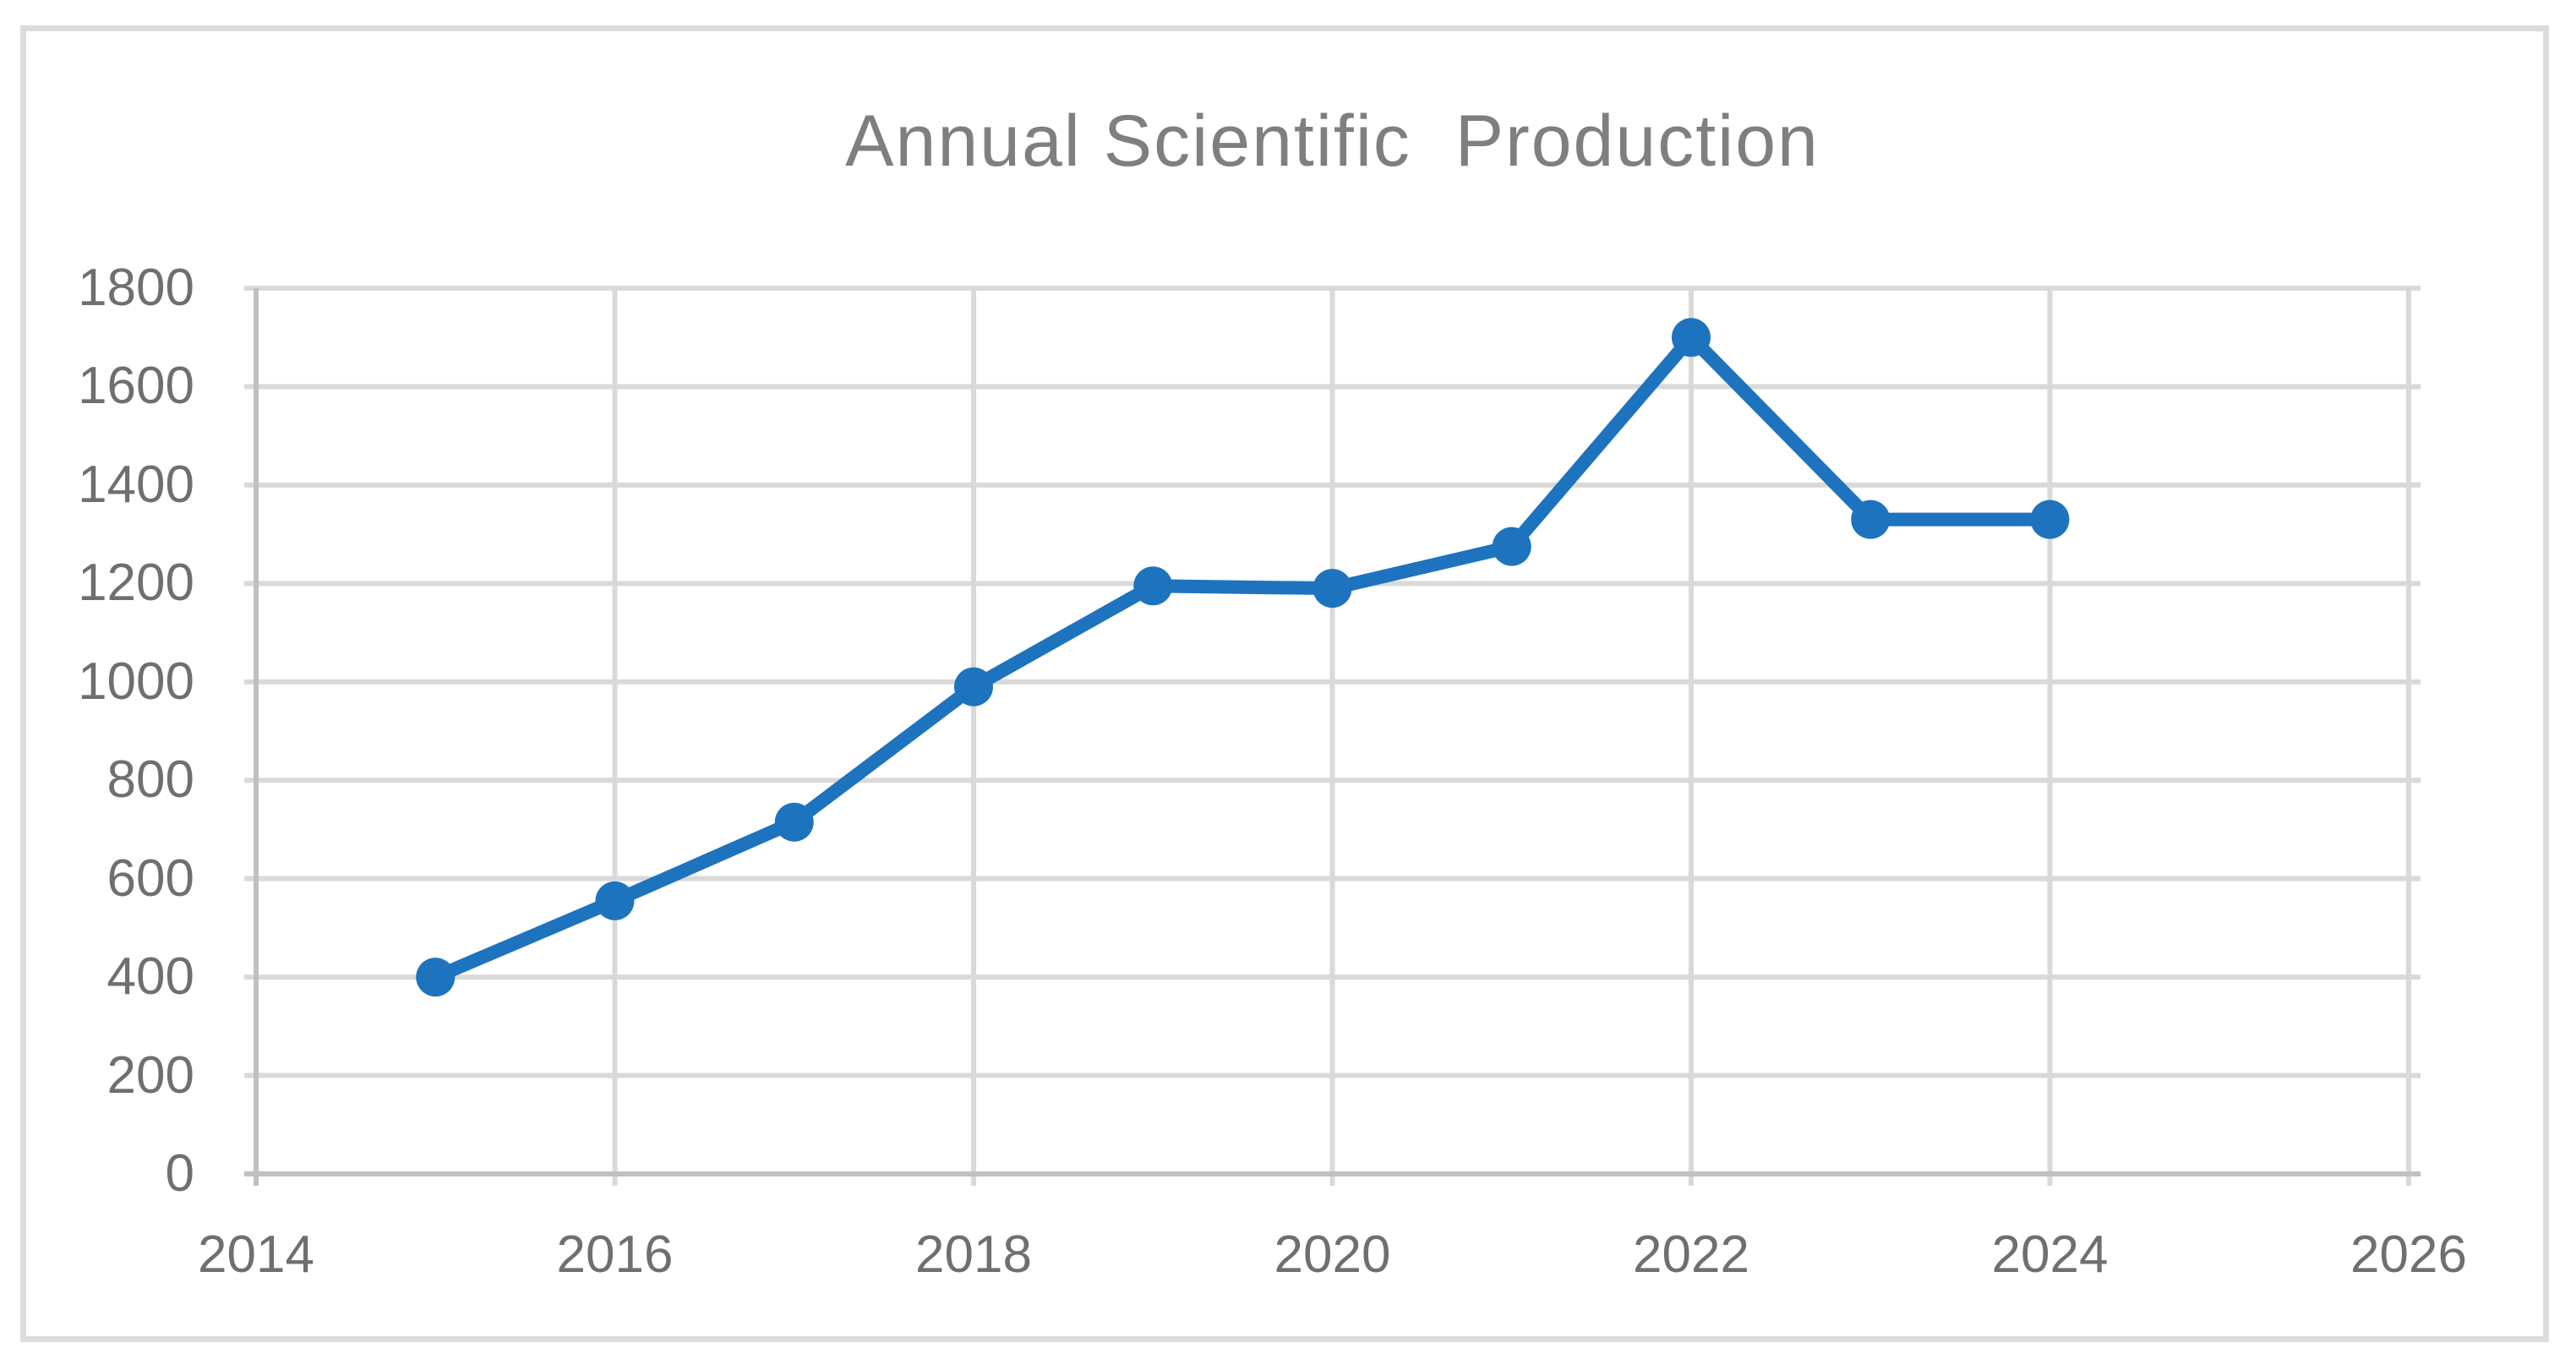 Image resolution: width=2576 pixels, height=1370 pixels. Describe the element at coordinates (1332, 1254) in the screenshot. I see `x-axis-tick-label: 2020` at that location.